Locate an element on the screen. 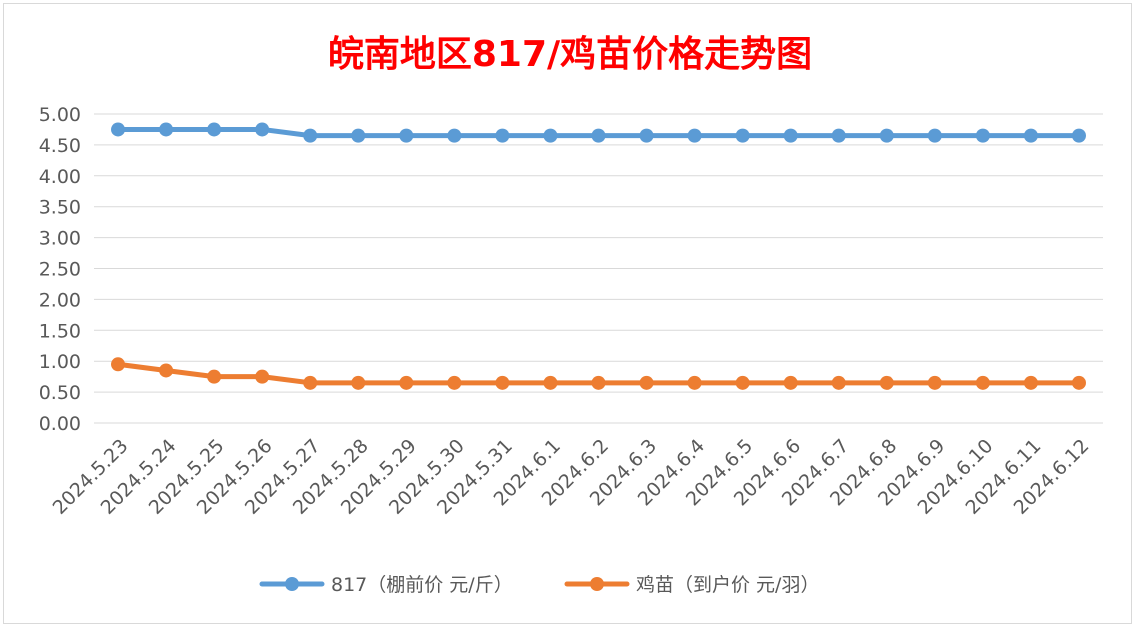  legend-label: 817（棚前价 元/斤） is located at coordinates (422, 585).